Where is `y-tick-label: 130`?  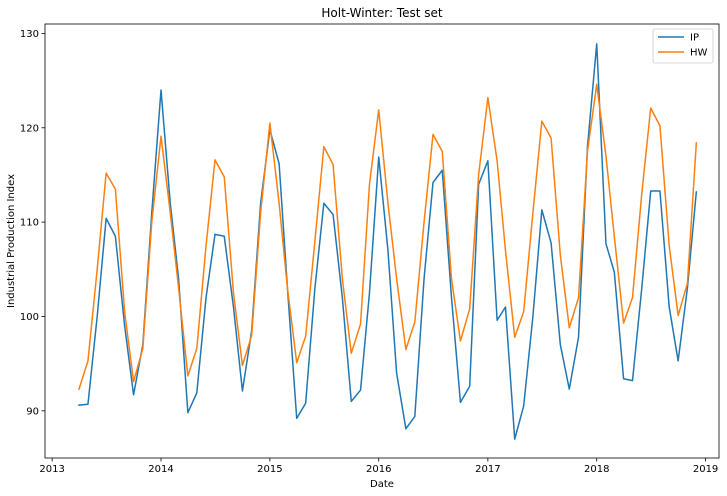
y-tick-label: 130 is located at coordinates (29, 34).